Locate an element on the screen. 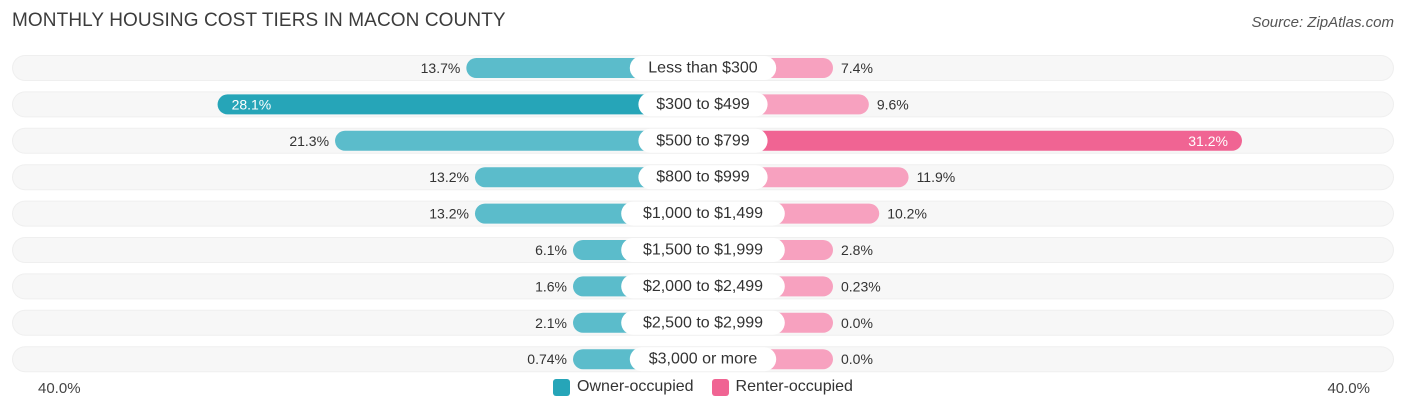 This screenshot has height=414, width=1406. renter-value-label: 7.4% is located at coordinates (857, 68).